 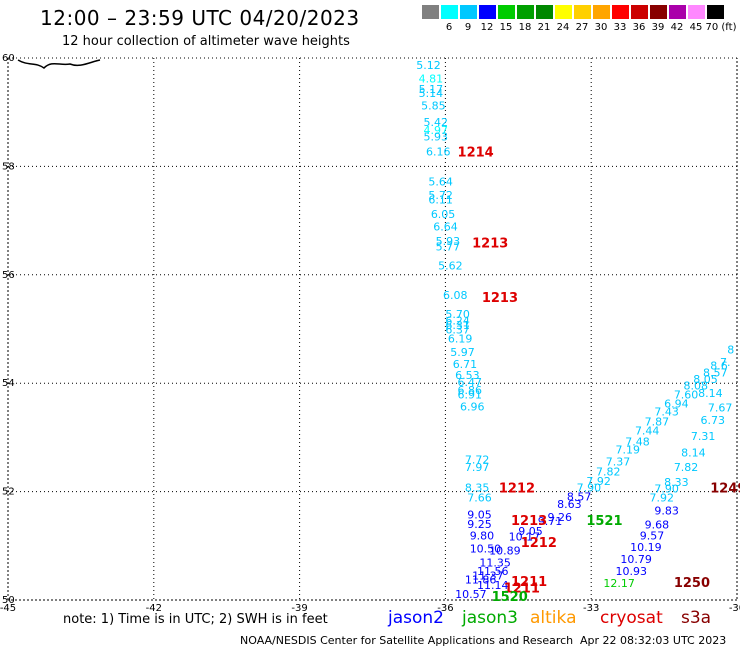 What do you see at coordinates (482, 535) in the screenshot?
I see `wave-height-label: 9.80` at bounding box center [482, 535].